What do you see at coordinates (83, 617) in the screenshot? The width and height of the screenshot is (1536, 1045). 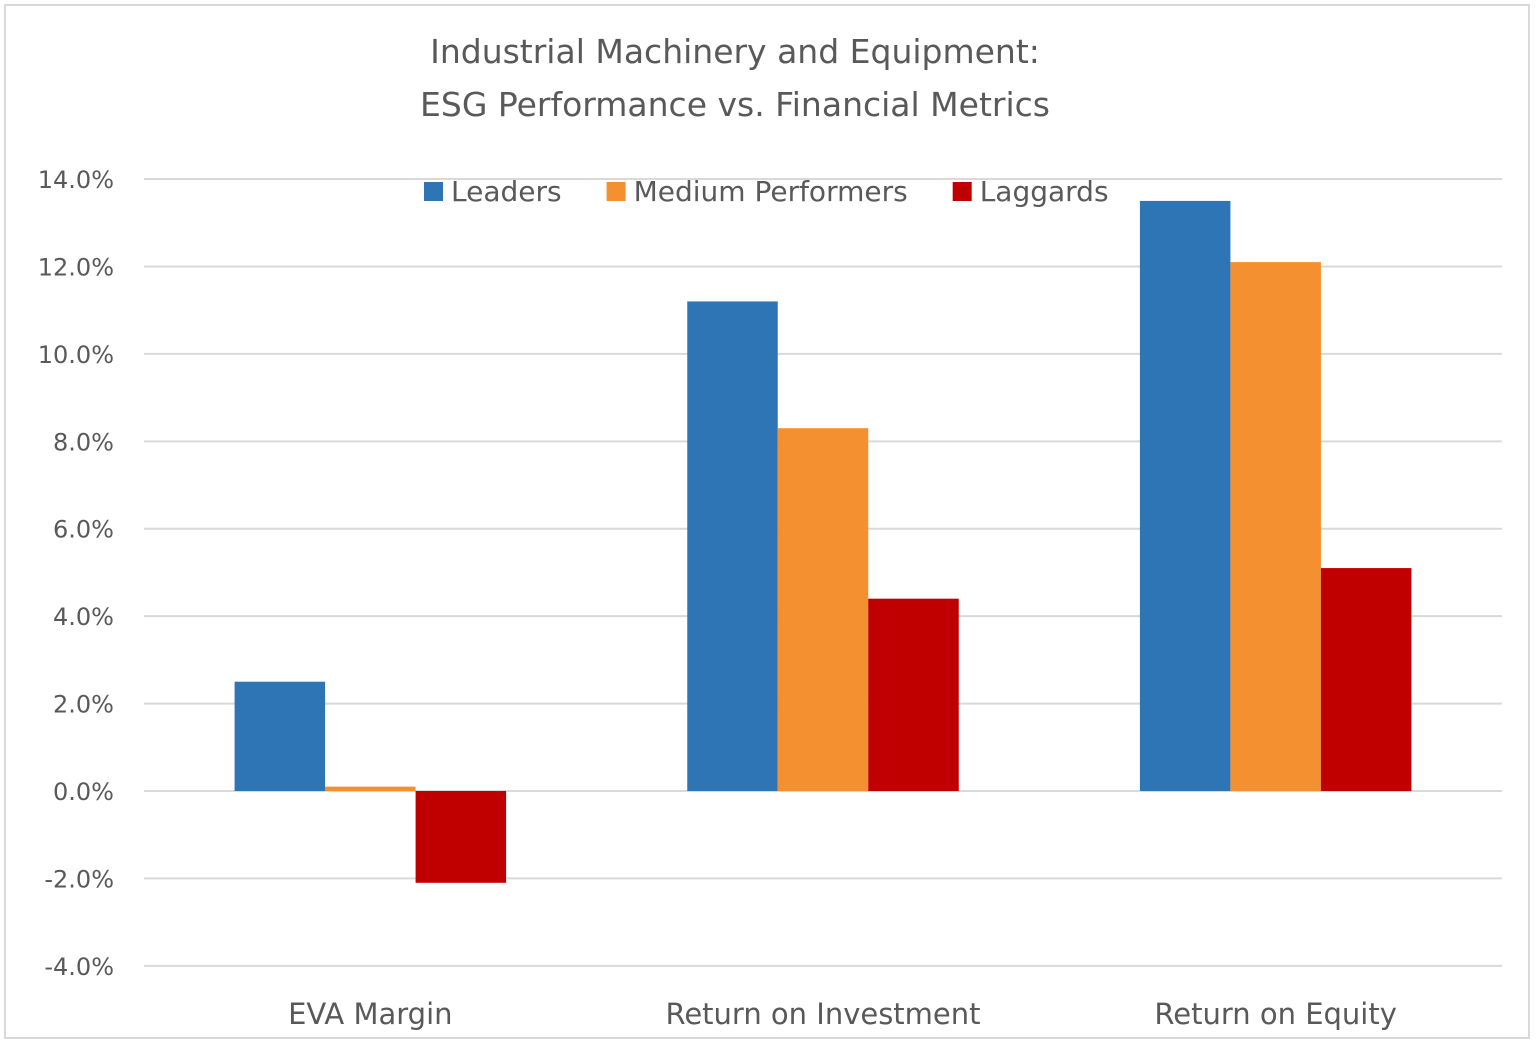 I see `y-tick-label: 4.0%` at bounding box center [83, 617].